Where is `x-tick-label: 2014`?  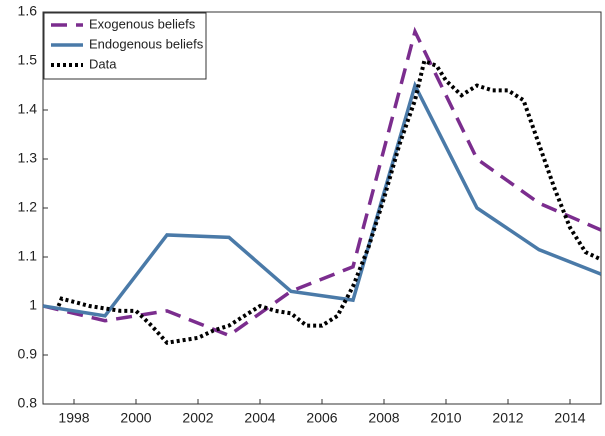
x-tick-label: 2014 is located at coordinates (569, 418).